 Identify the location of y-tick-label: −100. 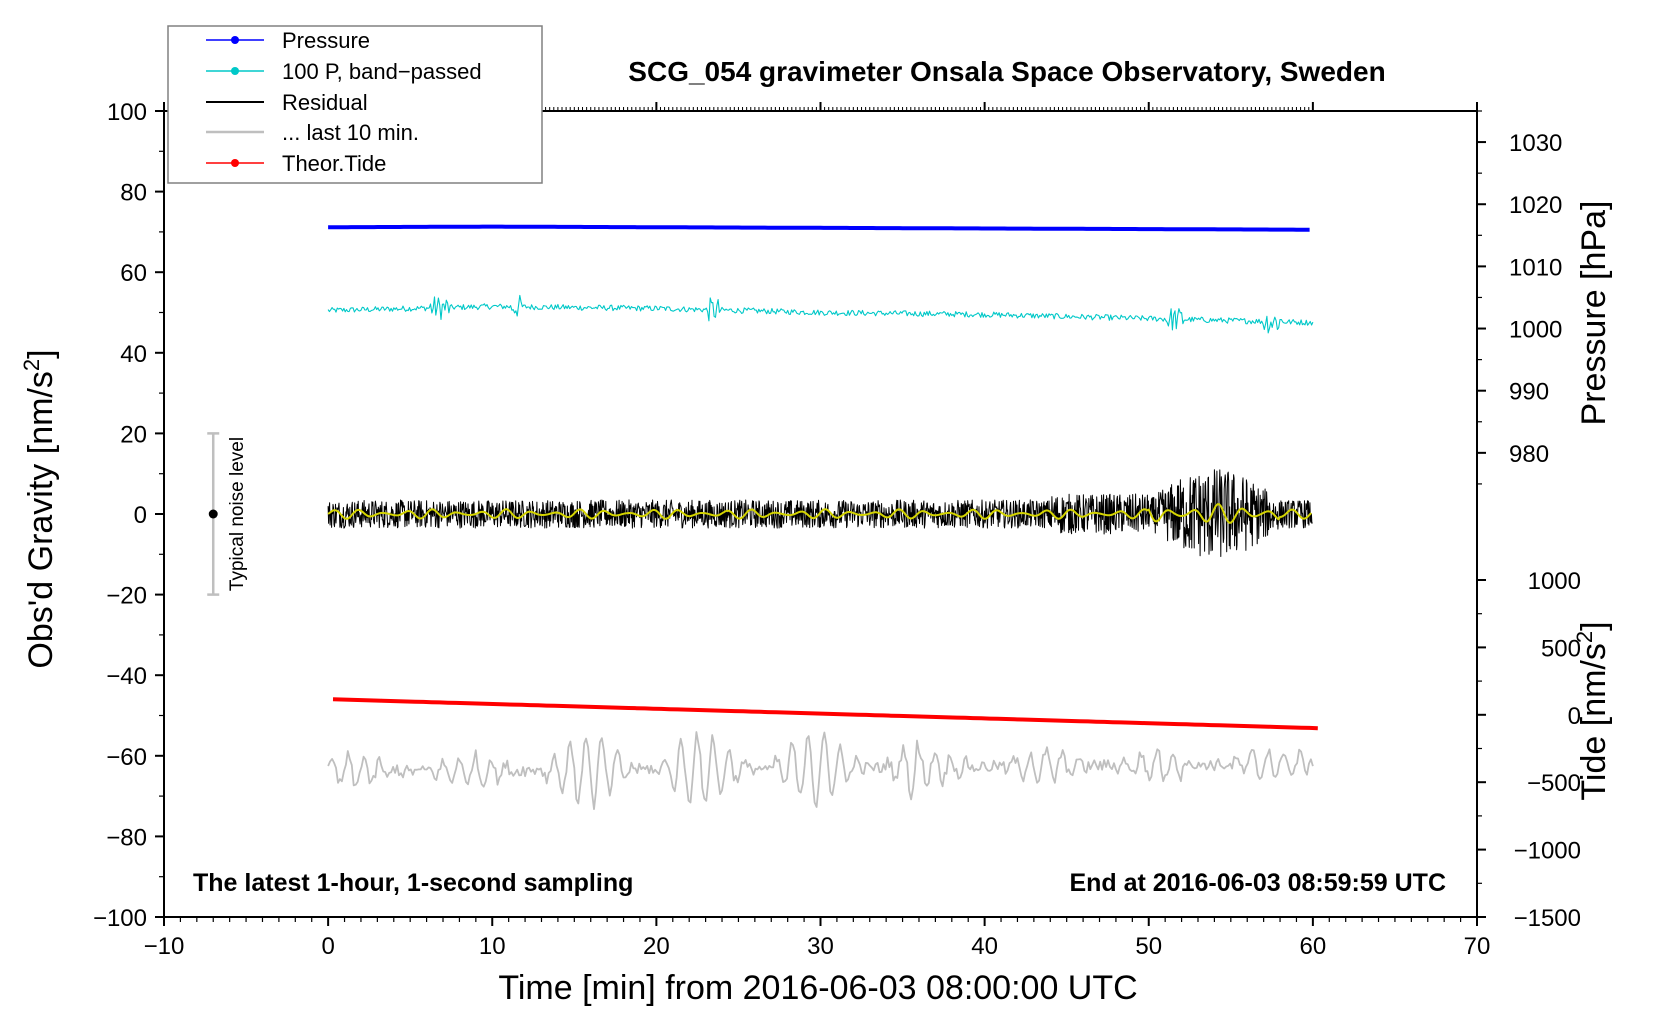
(120, 918).